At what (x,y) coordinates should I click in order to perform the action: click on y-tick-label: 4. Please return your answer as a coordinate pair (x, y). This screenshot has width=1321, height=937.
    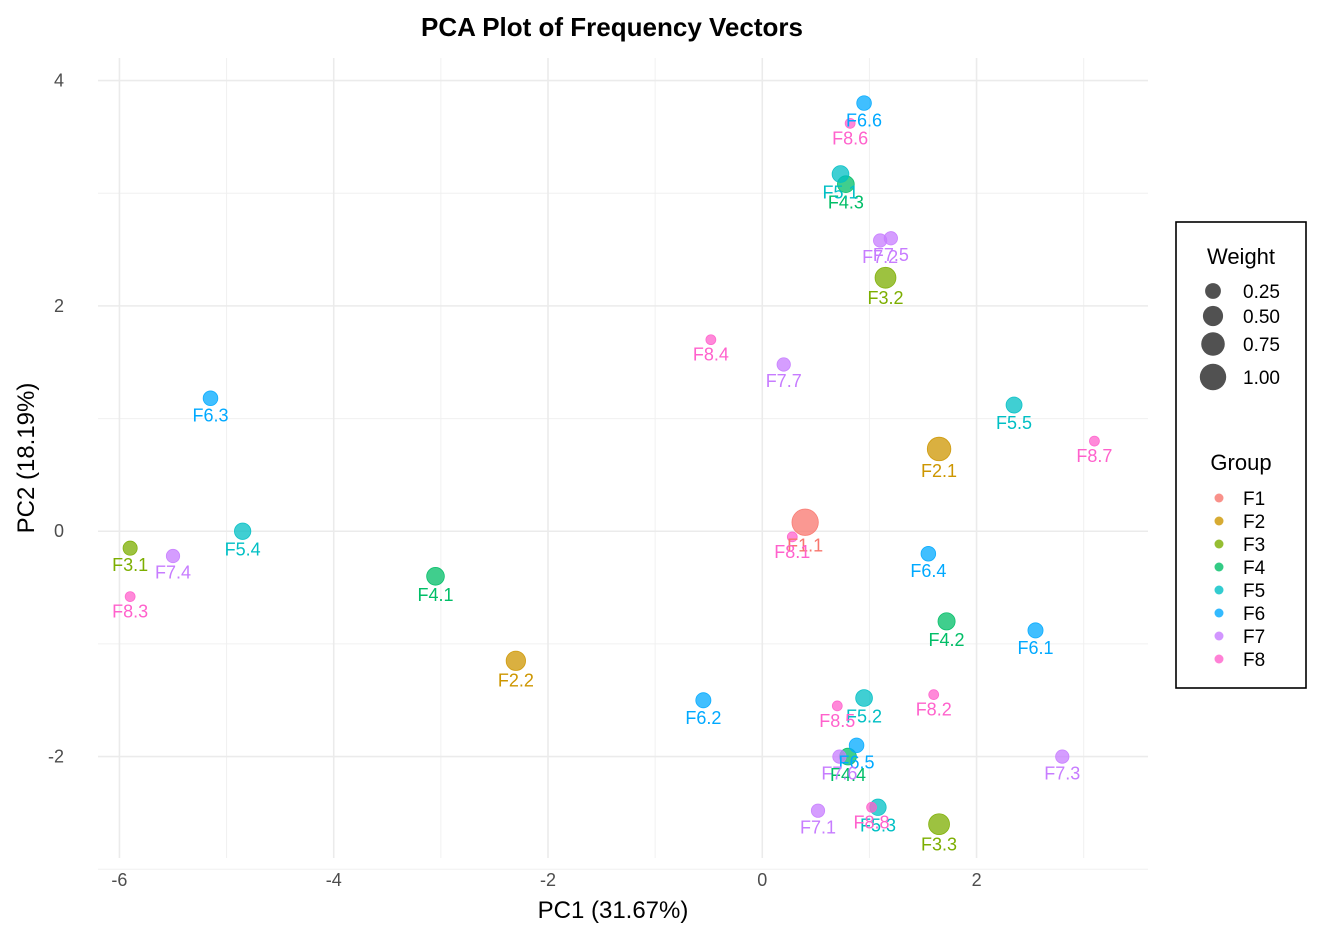
    Looking at the image, I should click on (59, 81).